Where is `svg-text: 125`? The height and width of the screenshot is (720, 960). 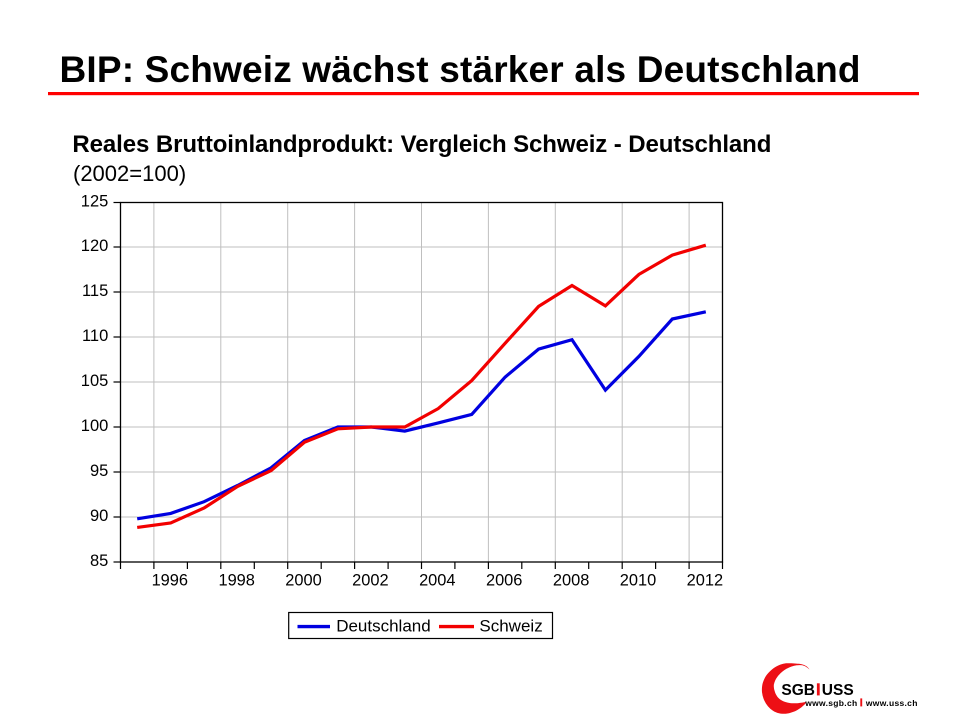
svg-text: 125 is located at coordinates (95, 201).